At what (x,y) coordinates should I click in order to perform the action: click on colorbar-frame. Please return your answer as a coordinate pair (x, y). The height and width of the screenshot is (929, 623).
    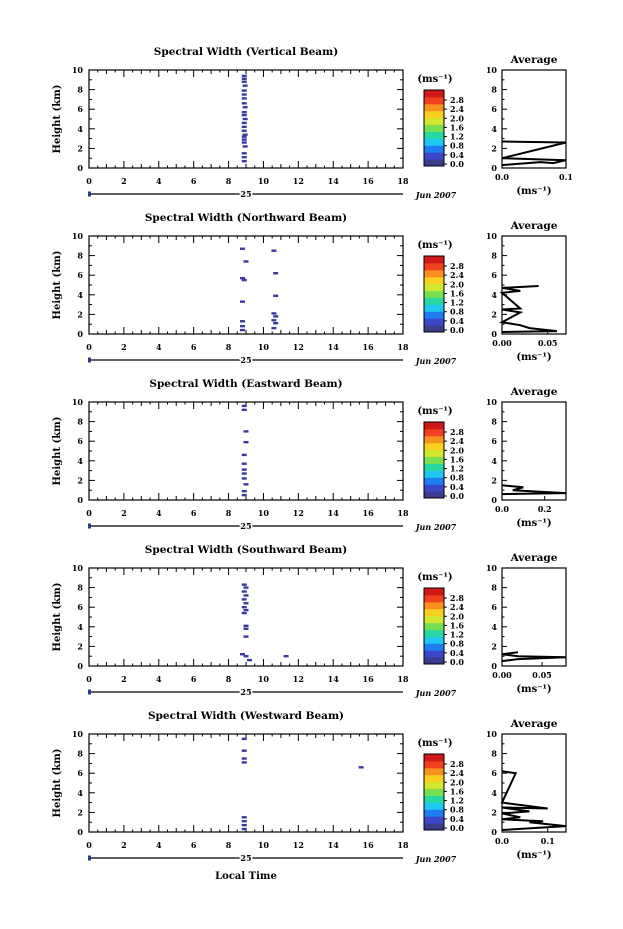
    Looking at the image, I should click on (434, 294).